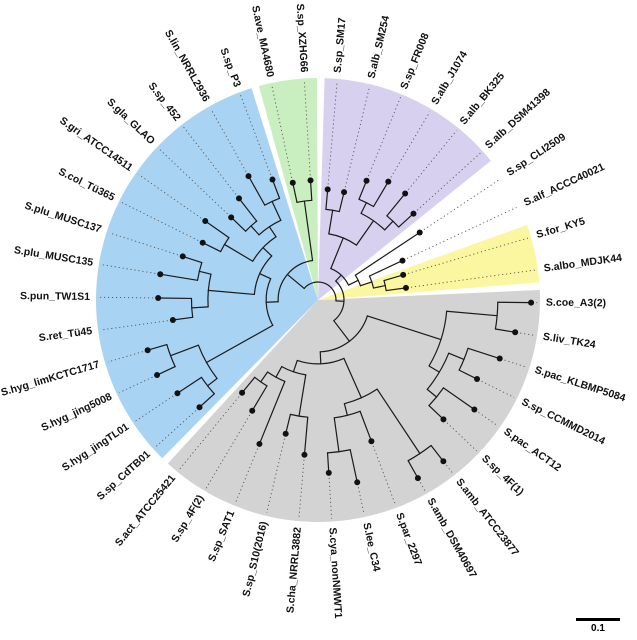 This screenshot has width=637, height=640. What do you see at coordinates (532, 450) in the screenshot?
I see `taxon-label: S.pac_ACT12` at bounding box center [532, 450].